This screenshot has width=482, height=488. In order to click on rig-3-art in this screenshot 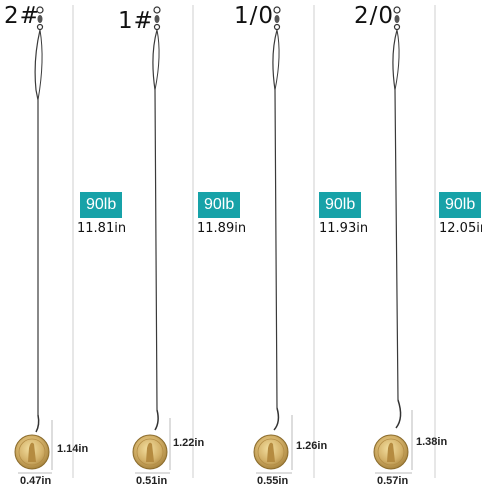, I will do `click(284, 241)`.